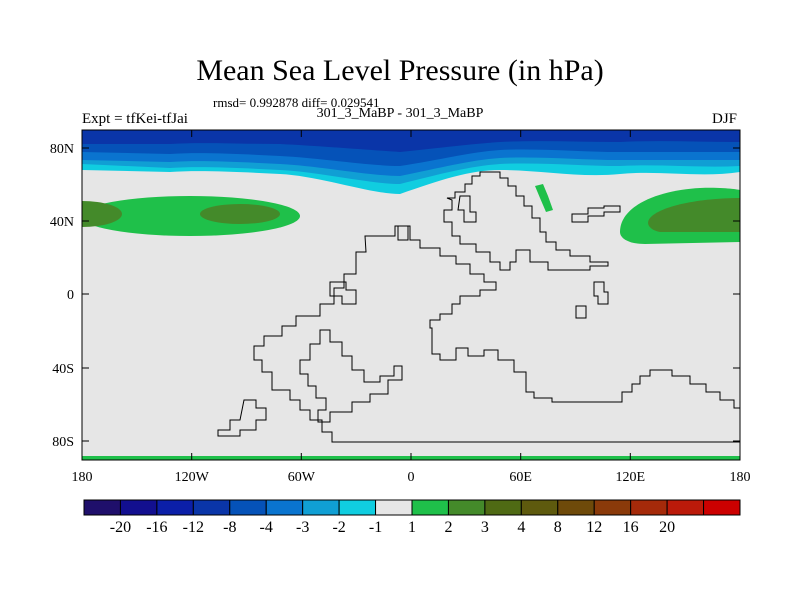 Image resolution: width=800 pixels, height=600 pixels. I want to click on experiment-label: Expt = tfKei-tfJai, so click(135, 119).